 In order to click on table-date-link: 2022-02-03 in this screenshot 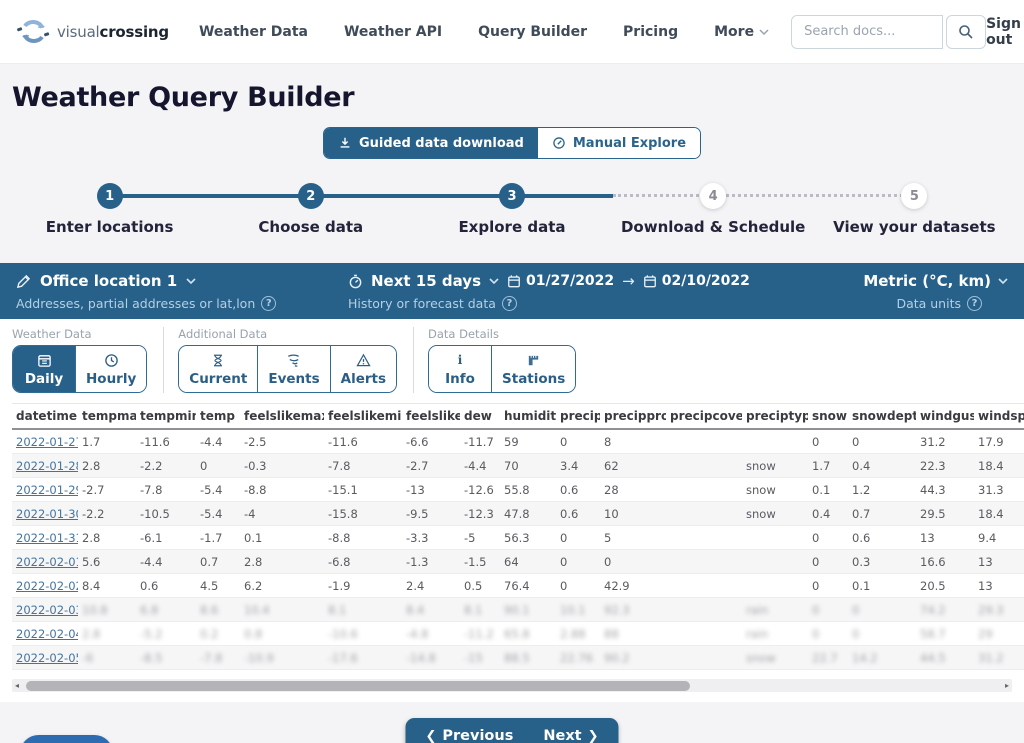, I will do `click(47, 609)`.